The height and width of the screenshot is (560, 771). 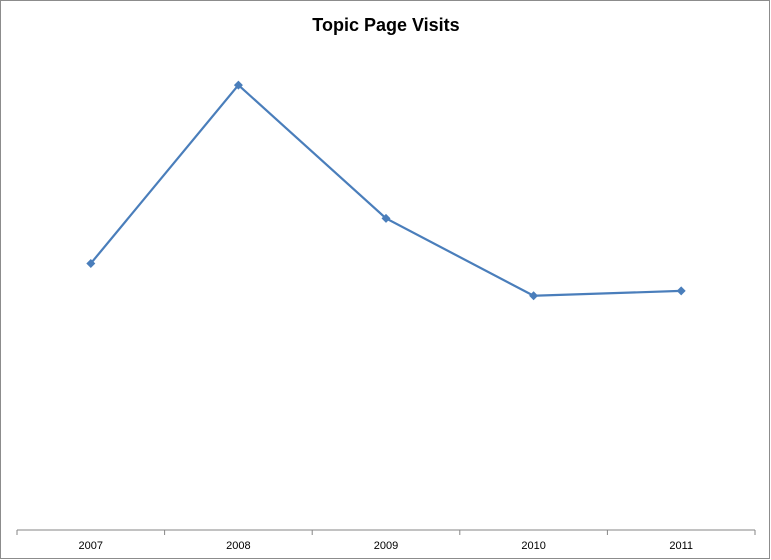 What do you see at coordinates (385, 25) in the screenshot?
I see `chart-title: Topic Page Visits` at bounding box center [385, 25].